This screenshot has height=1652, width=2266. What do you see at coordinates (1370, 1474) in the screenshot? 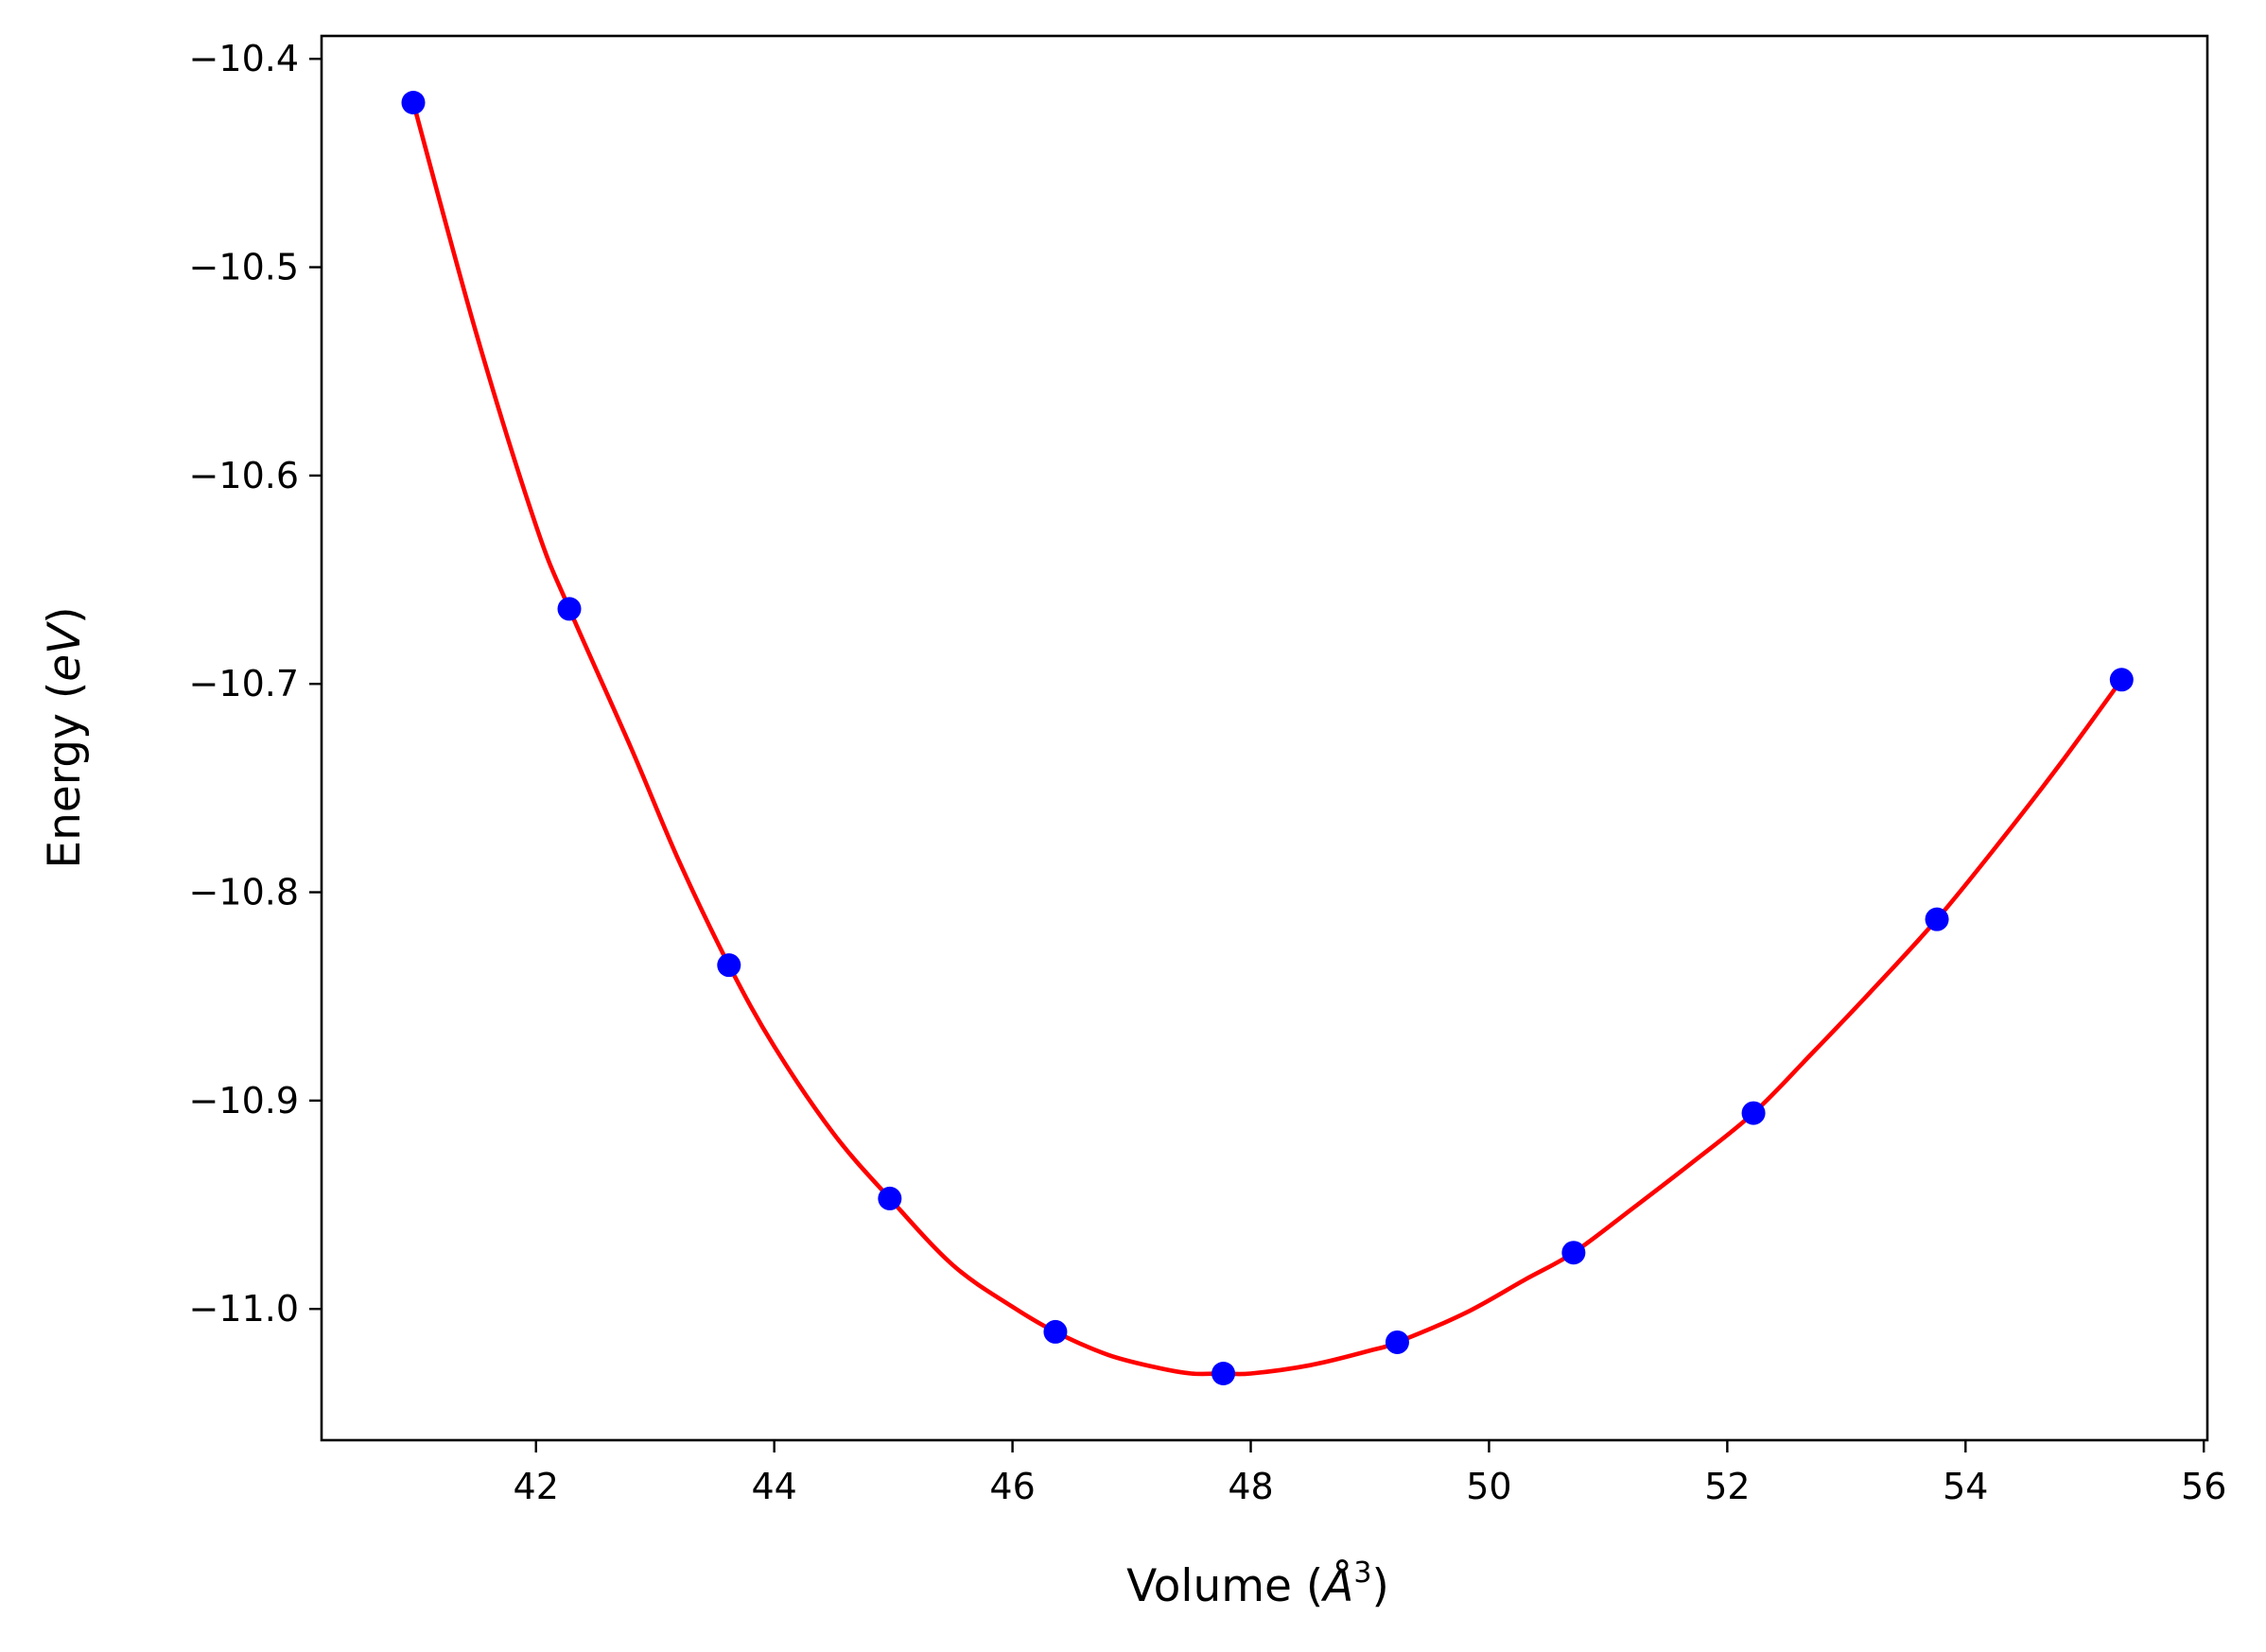
I see `x-axis-ticks: 42 44 46 48 50 52 54 56` at bounding box center [1370, 1474].